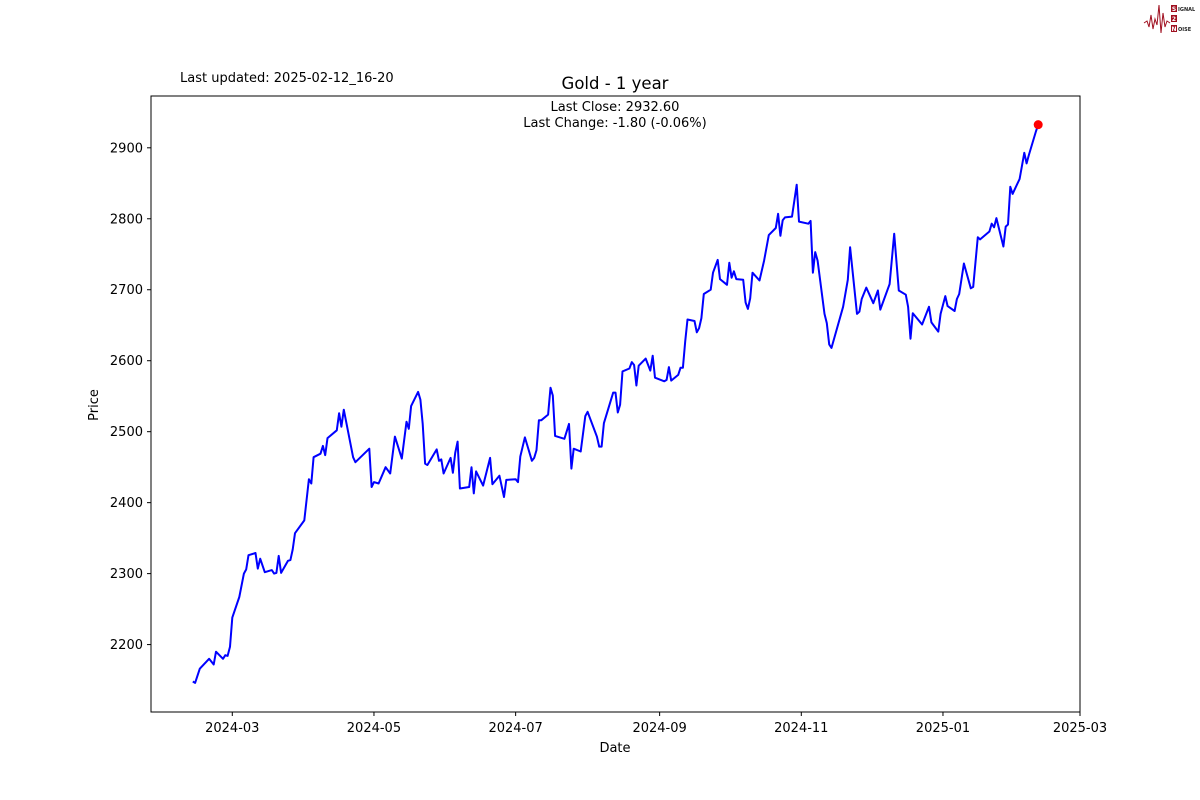  I want to click on x-tick-label: 2025-01, so click(943, 728).